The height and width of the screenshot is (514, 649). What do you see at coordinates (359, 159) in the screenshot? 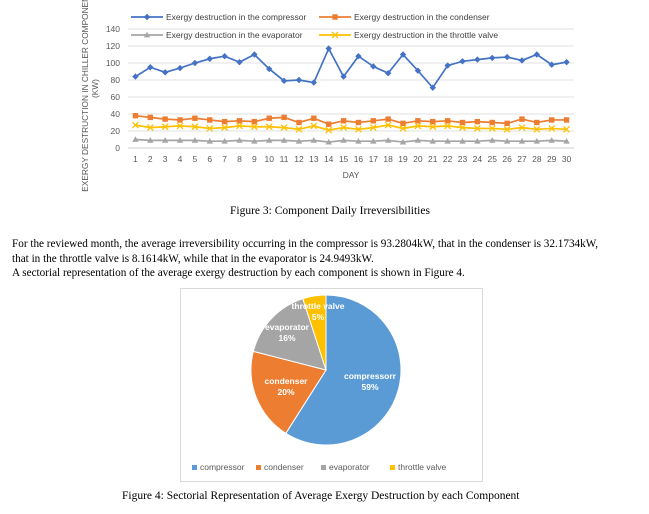
I see `x-tick-label: 16` at bounding box center [359, 159].